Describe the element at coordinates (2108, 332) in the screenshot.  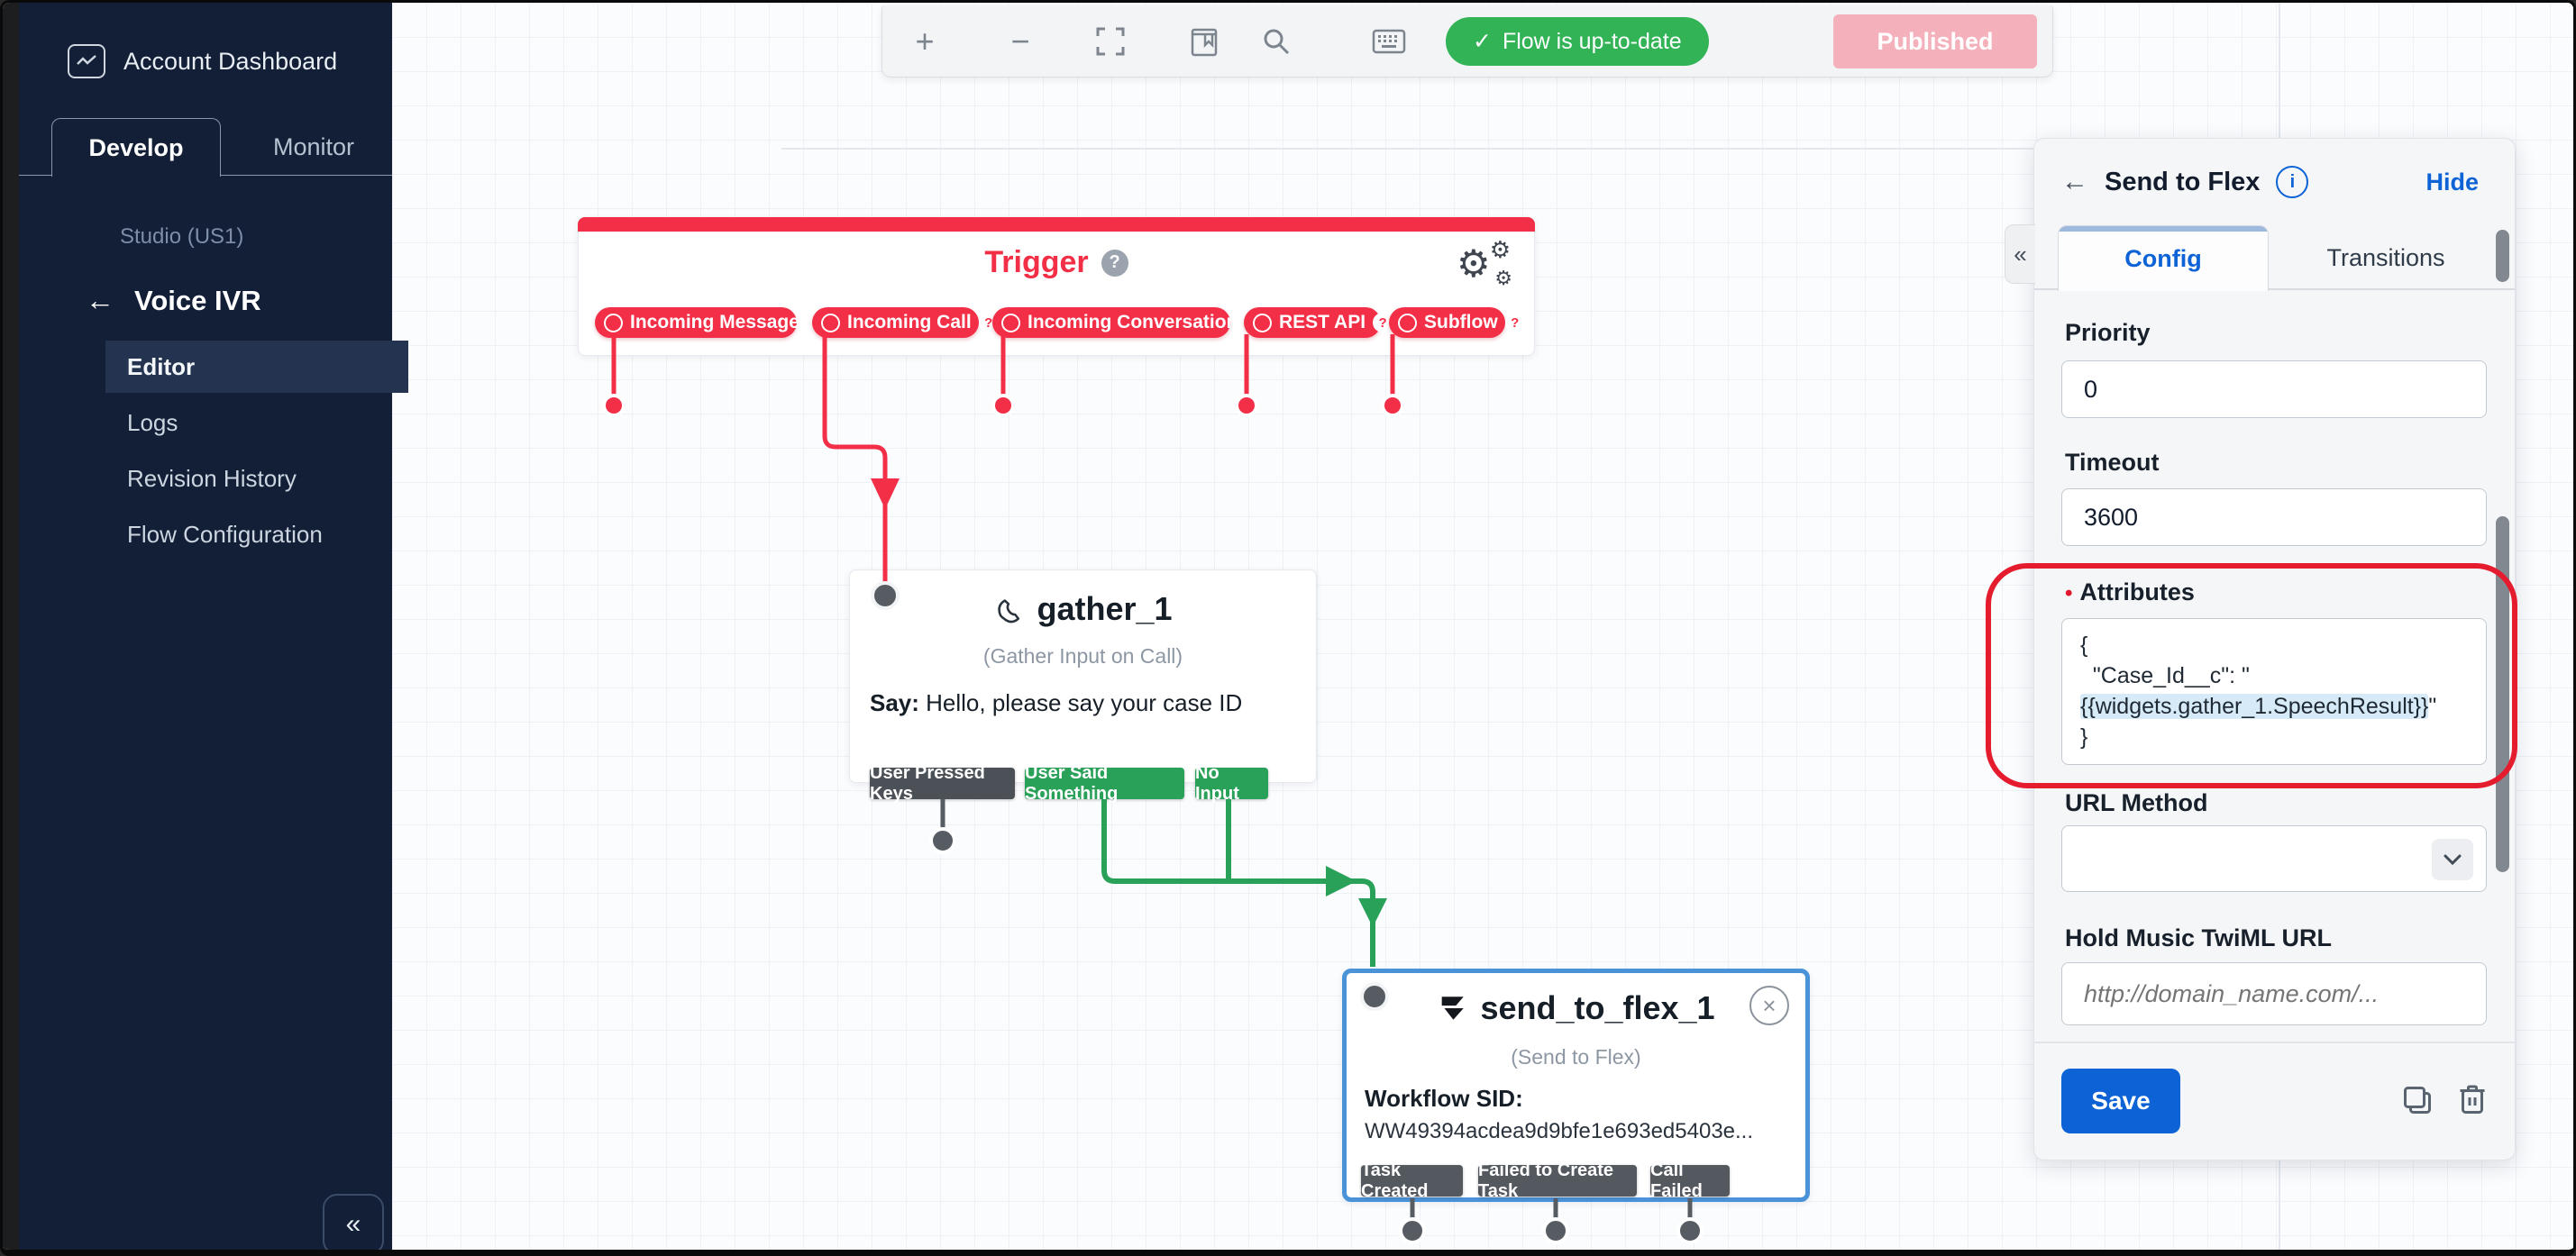
I see `priority-label: Priority` at that location.